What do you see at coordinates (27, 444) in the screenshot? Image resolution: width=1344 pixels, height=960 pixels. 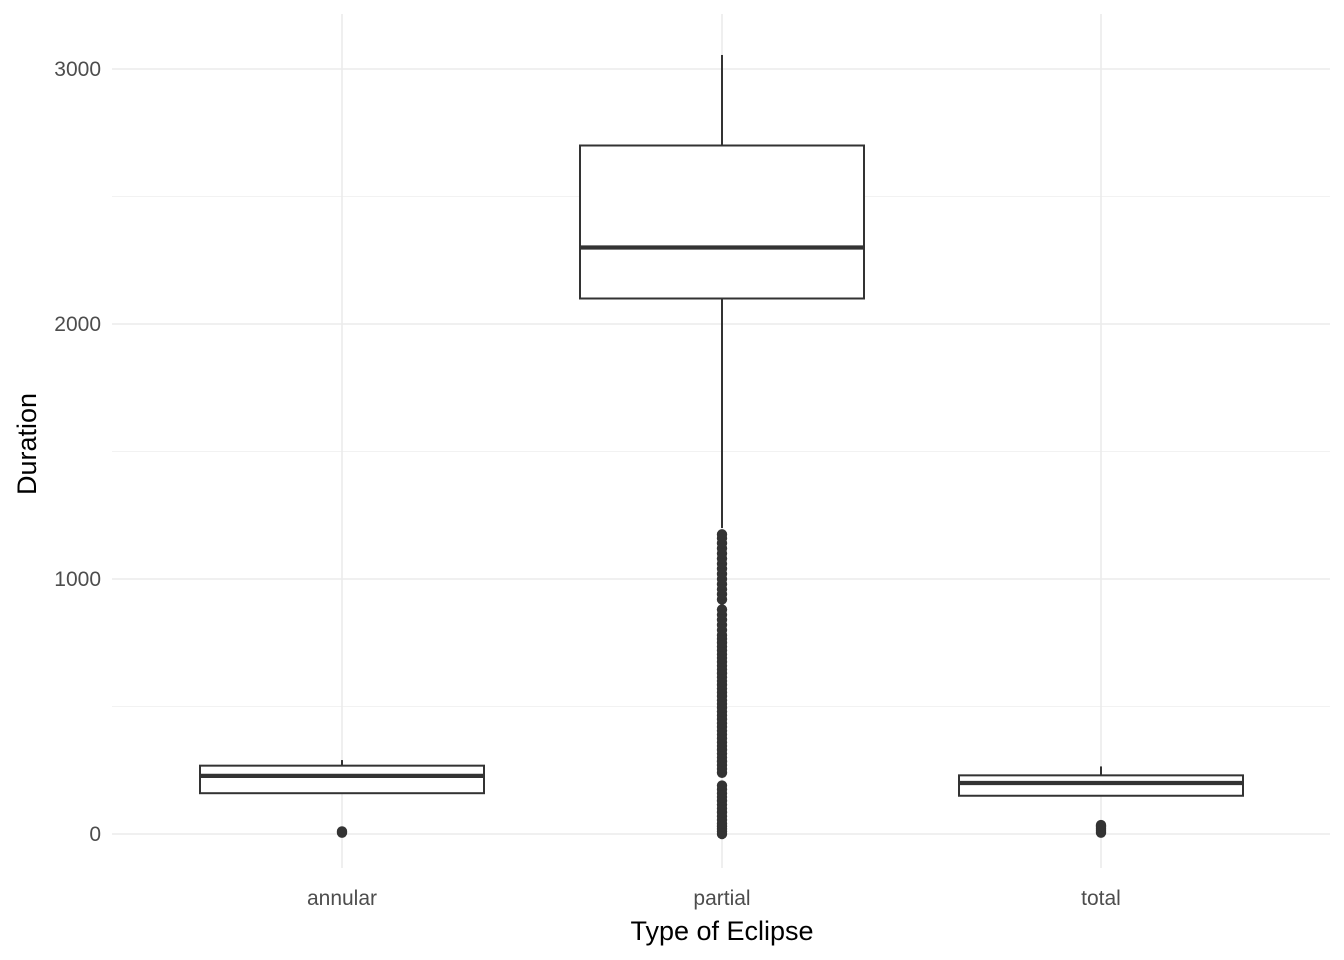 I see `y-axis-title: Duration` at bounding box center [27, 444].